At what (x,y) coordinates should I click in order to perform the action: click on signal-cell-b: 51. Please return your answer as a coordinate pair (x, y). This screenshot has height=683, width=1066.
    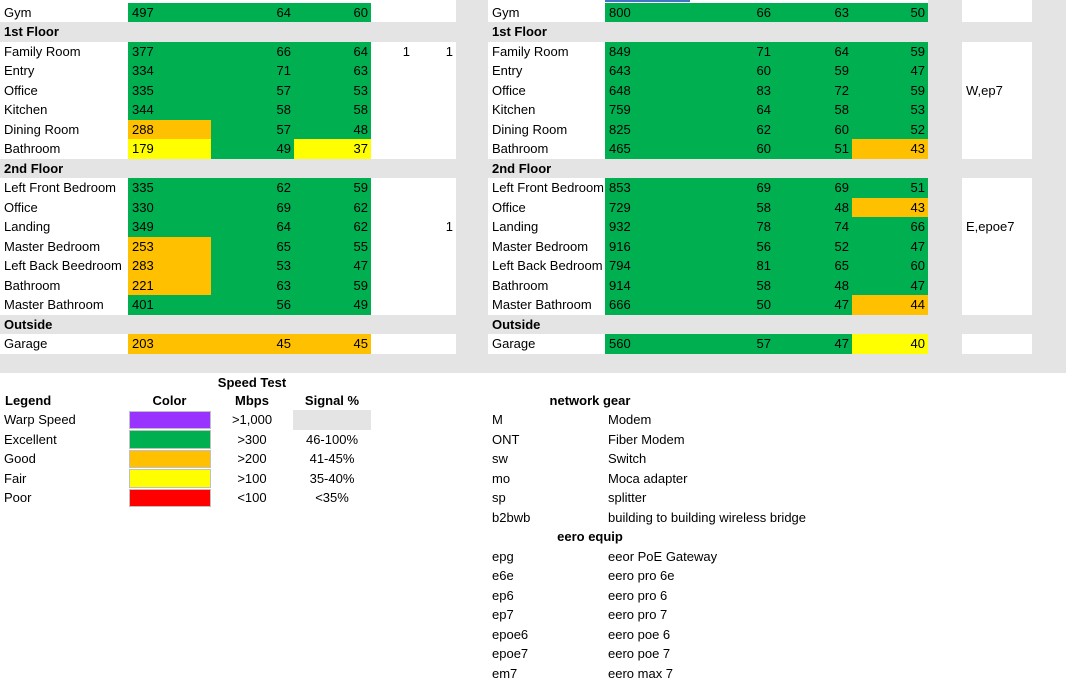
    Looking at the image, I should click on (813, 149).